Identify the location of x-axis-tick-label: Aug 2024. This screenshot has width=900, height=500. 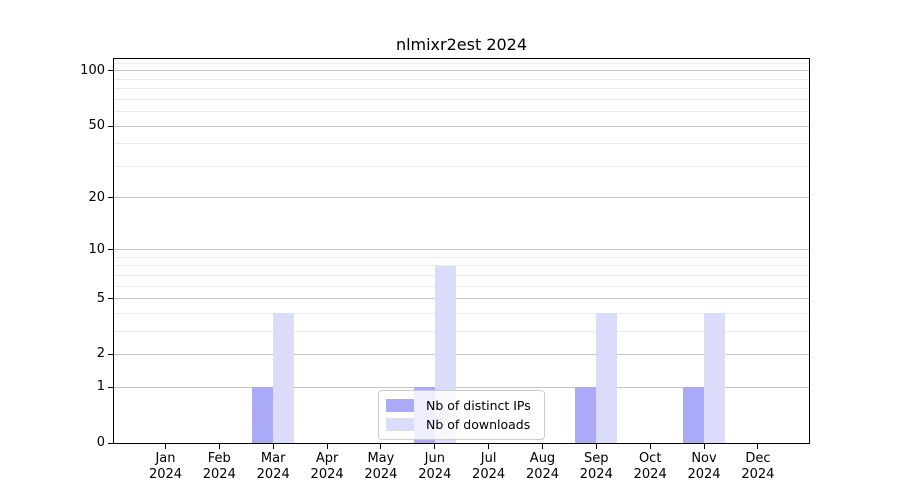
(543, 467).